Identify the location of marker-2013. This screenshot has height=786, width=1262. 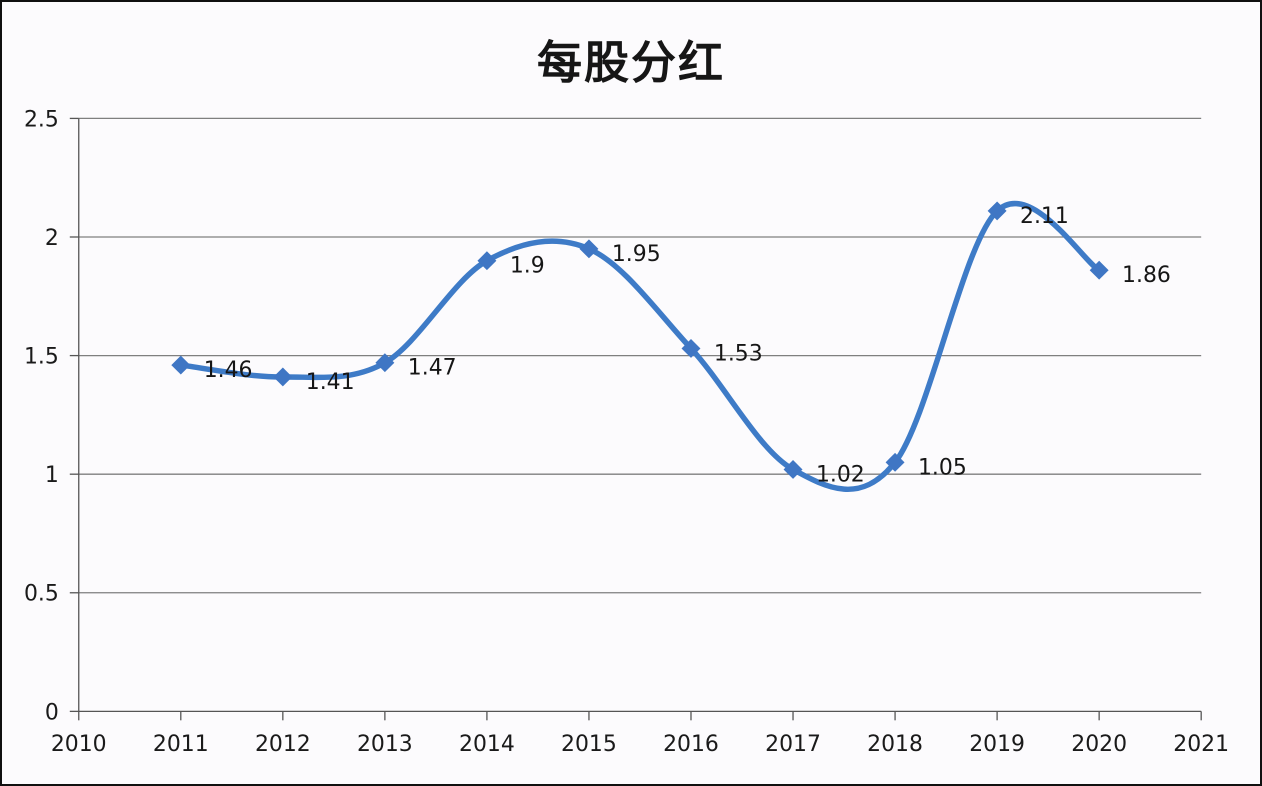
(385, 363).